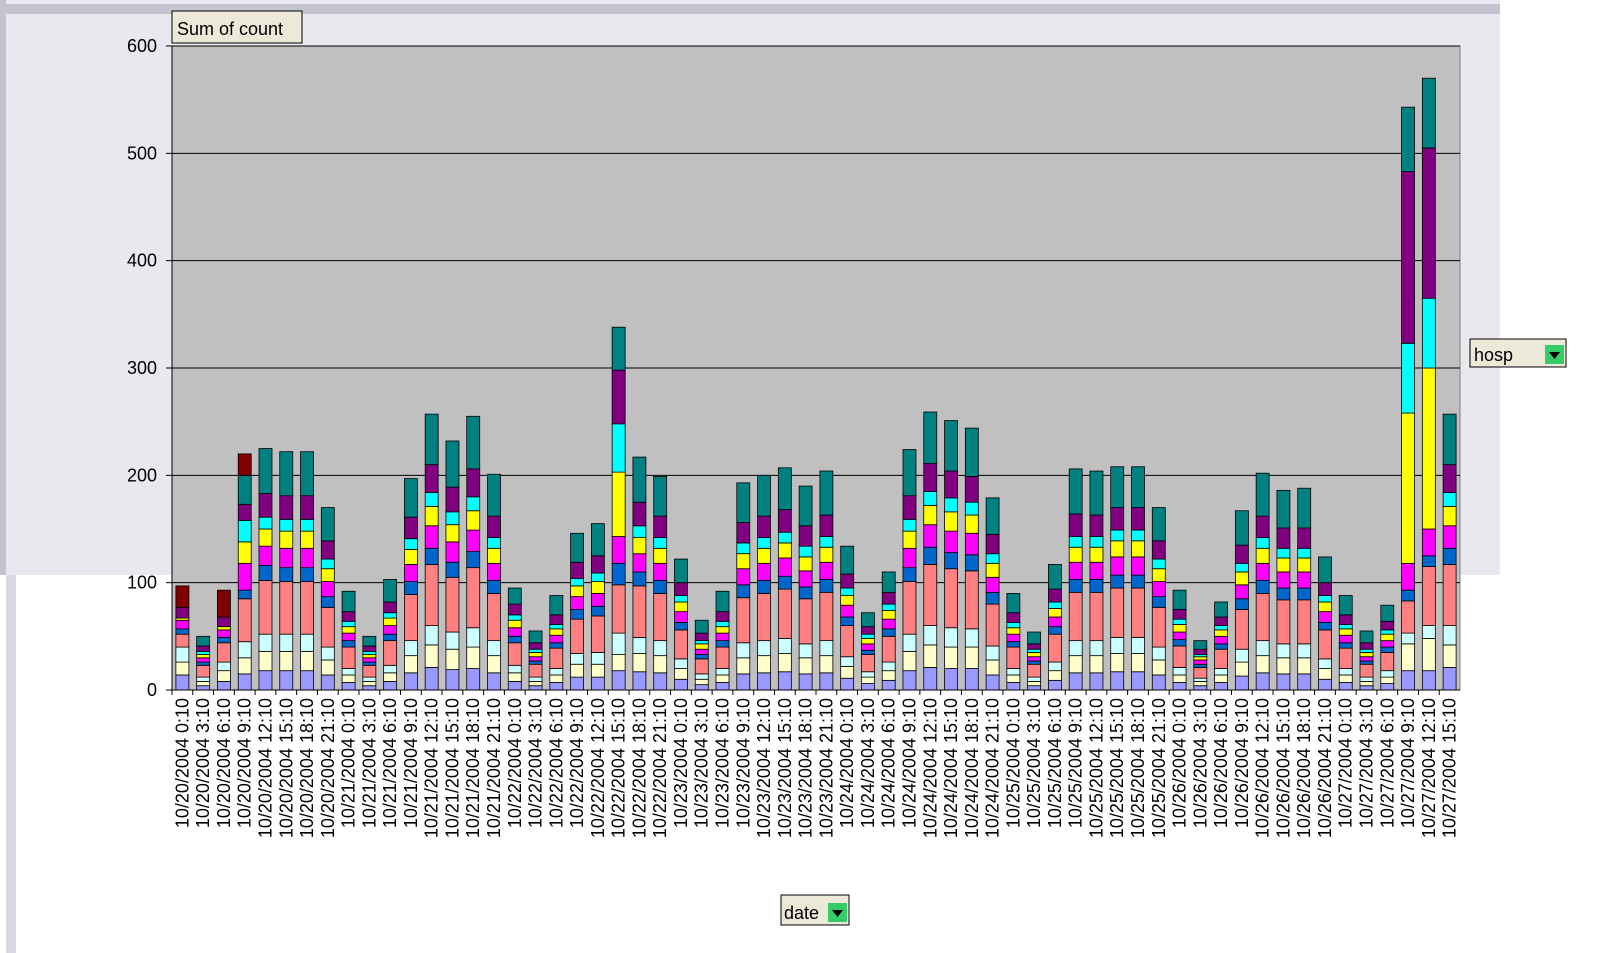  I want to click on x-tick-label: 10/26/2004 18:10, so click(1304, 768).